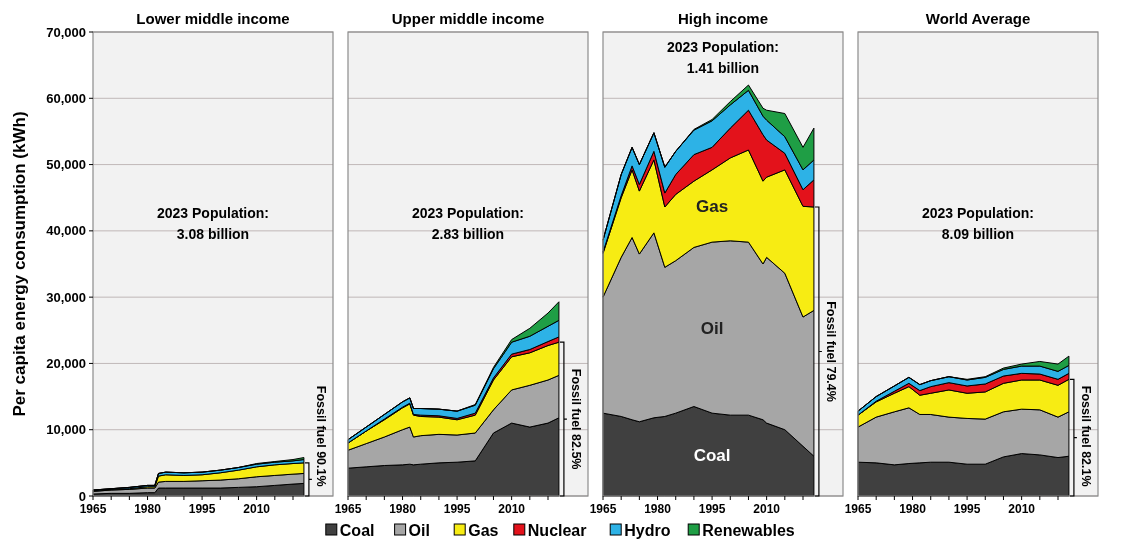 Image resolution: width=1138 pixels, height=554 pixels. Describe the element at coordinates (723, 57) in the screenshot. I see `annotation: 2023 Population: 1.41 billion` at that location.